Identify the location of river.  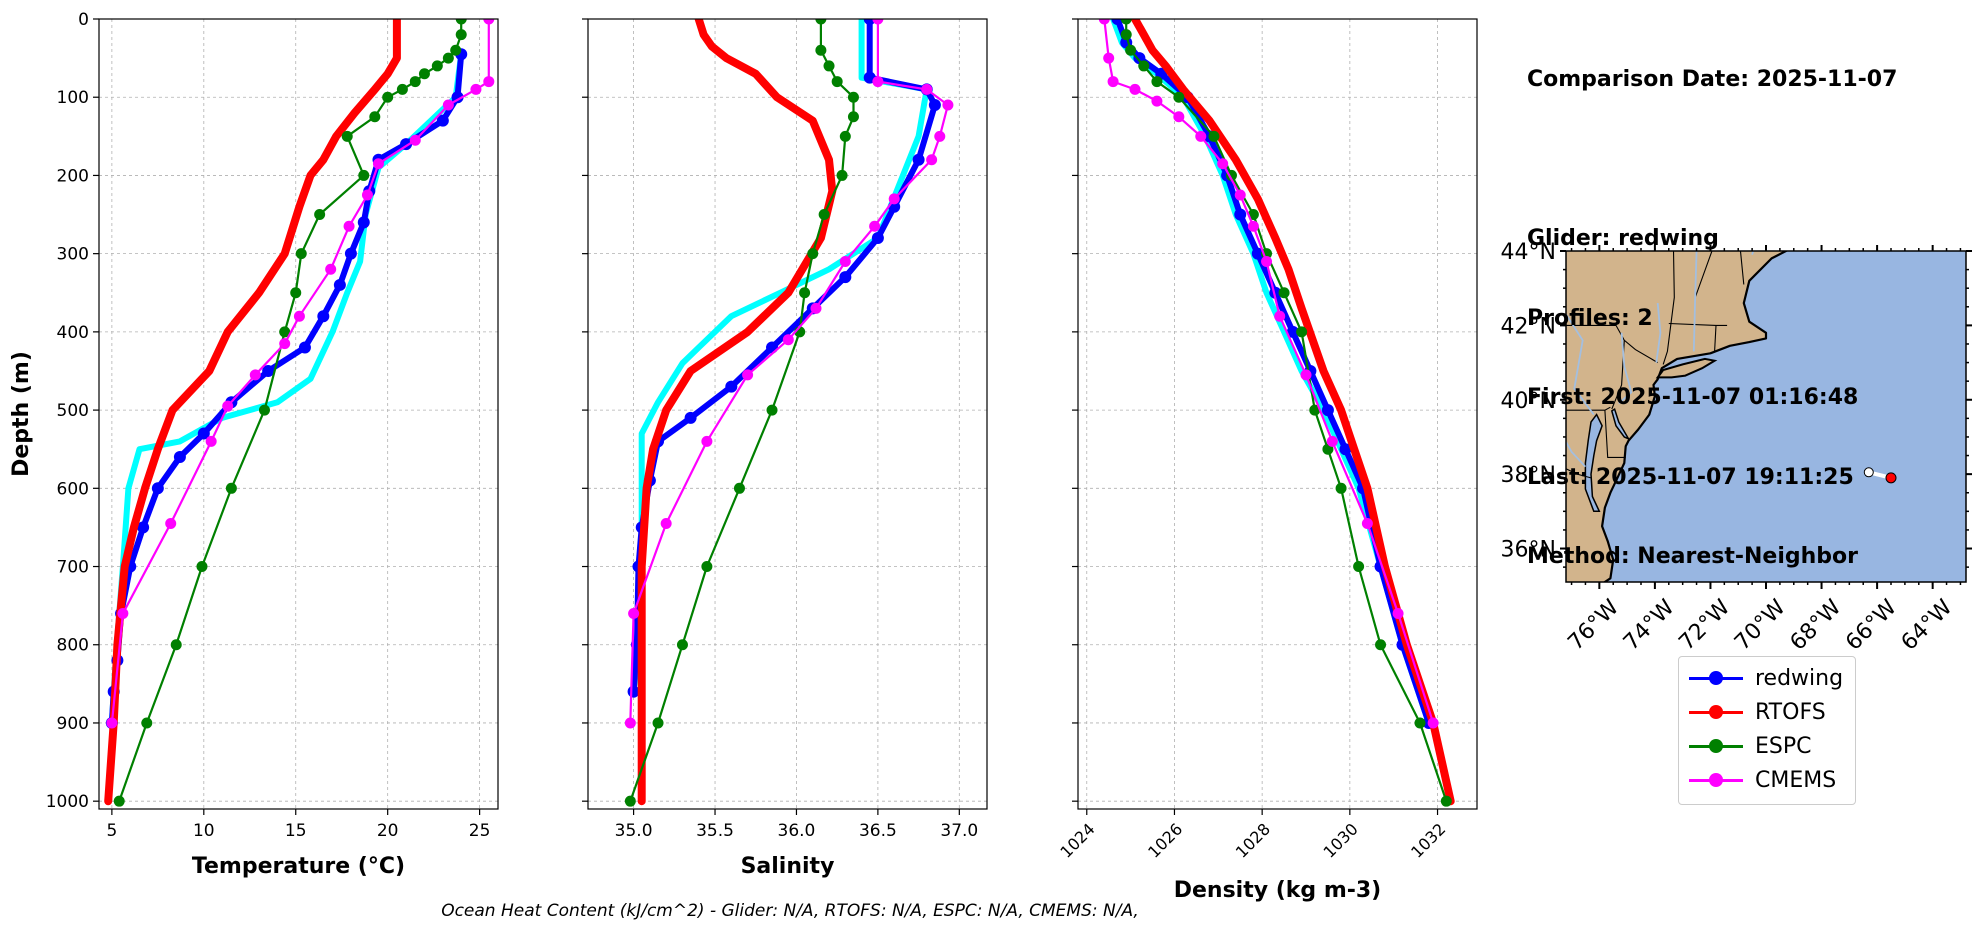
(1625, 368).